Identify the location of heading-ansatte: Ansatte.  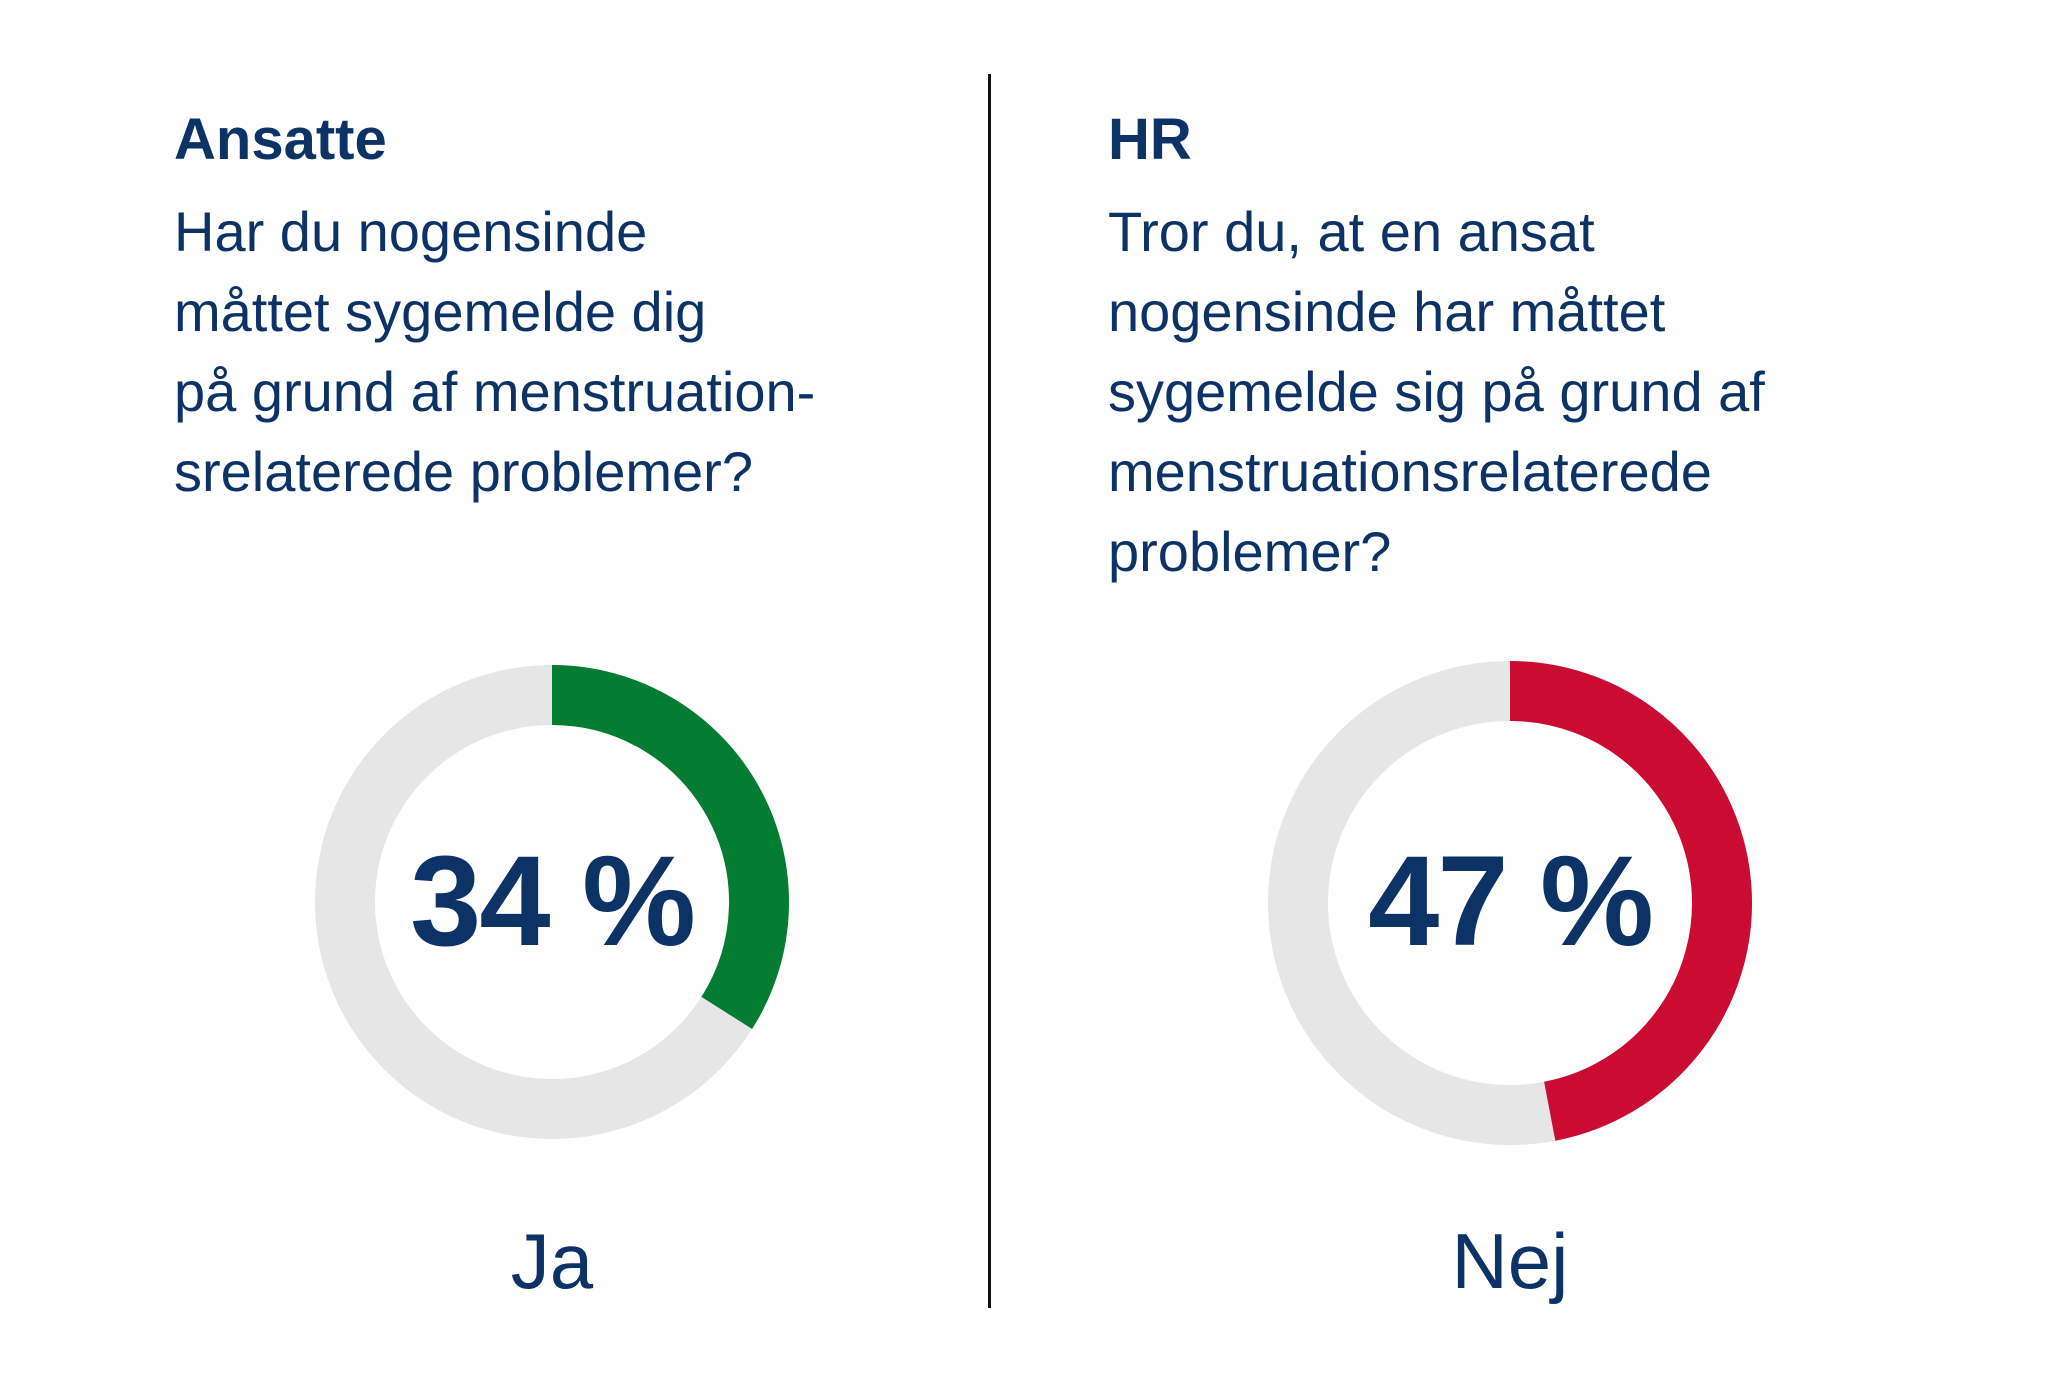
(280, 139).